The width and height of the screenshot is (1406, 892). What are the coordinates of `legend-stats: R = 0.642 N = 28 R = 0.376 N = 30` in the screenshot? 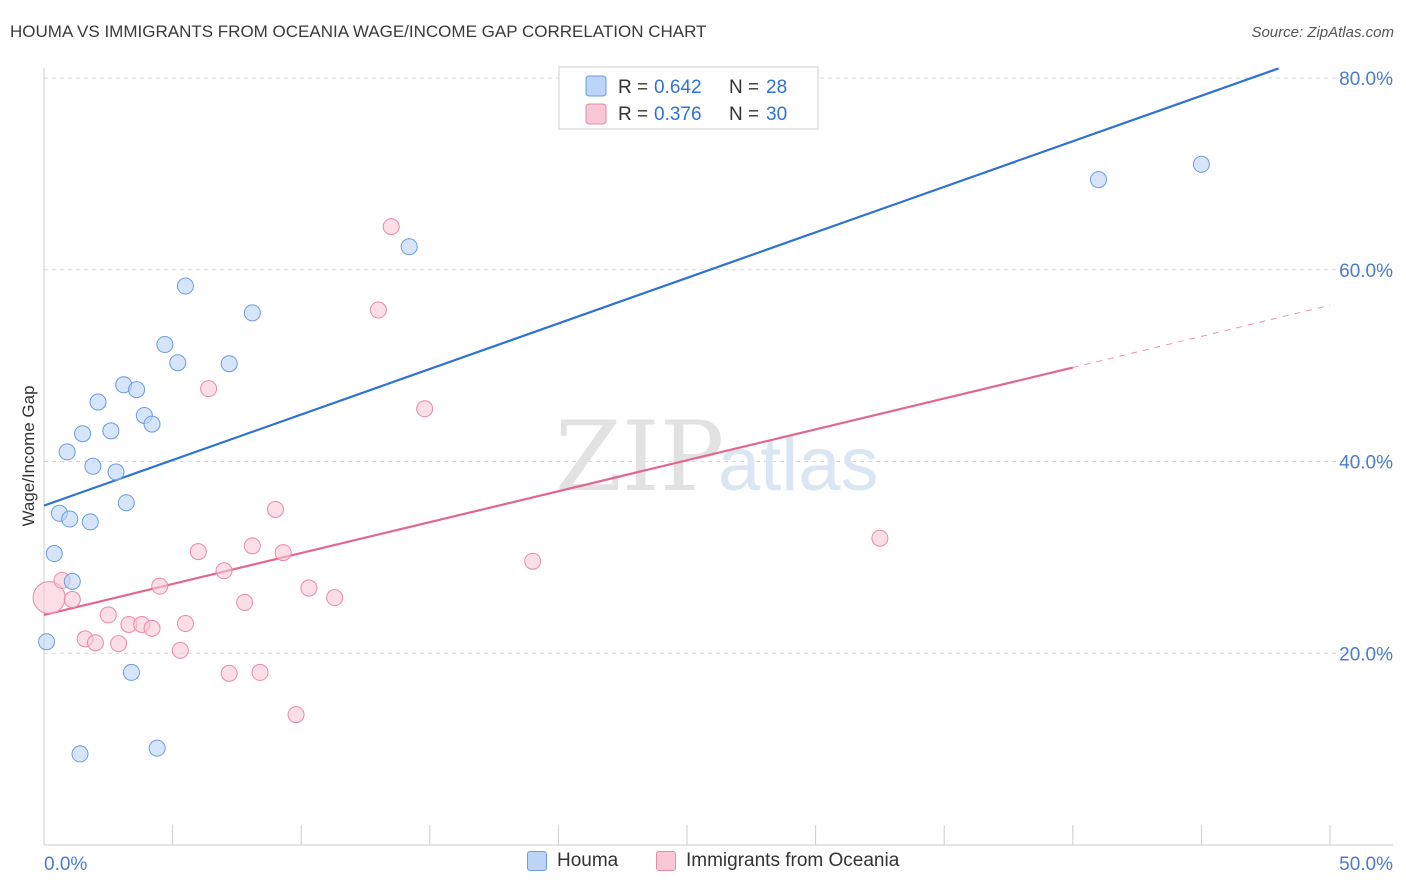 It's located at (688, 98).